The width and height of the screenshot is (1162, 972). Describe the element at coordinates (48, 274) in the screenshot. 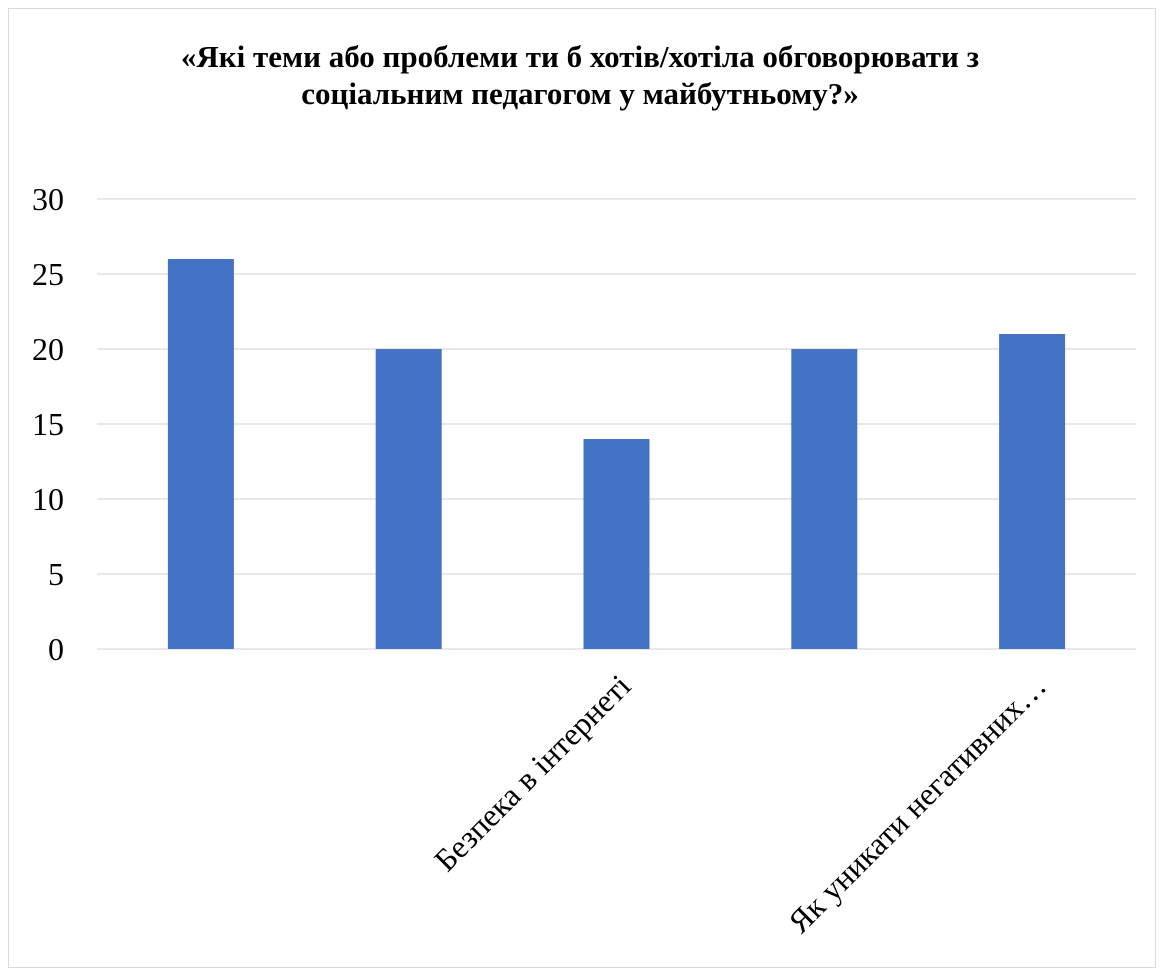

I see `y-tick-label: 25` at that location.